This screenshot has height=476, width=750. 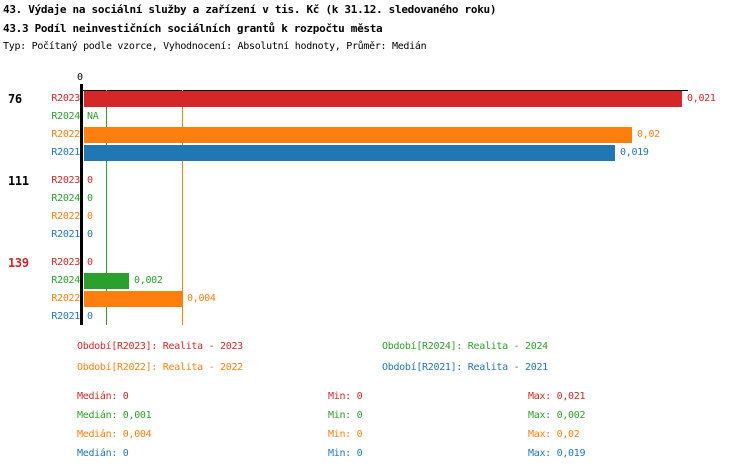 I want to click on stat-median-r2021: Medián: 0, so click(x=103, y=453).